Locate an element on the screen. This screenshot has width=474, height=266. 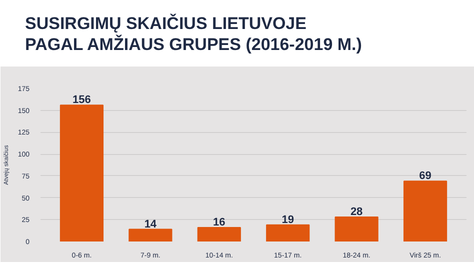
data-label: 19 is located at coordinates (288, 220).